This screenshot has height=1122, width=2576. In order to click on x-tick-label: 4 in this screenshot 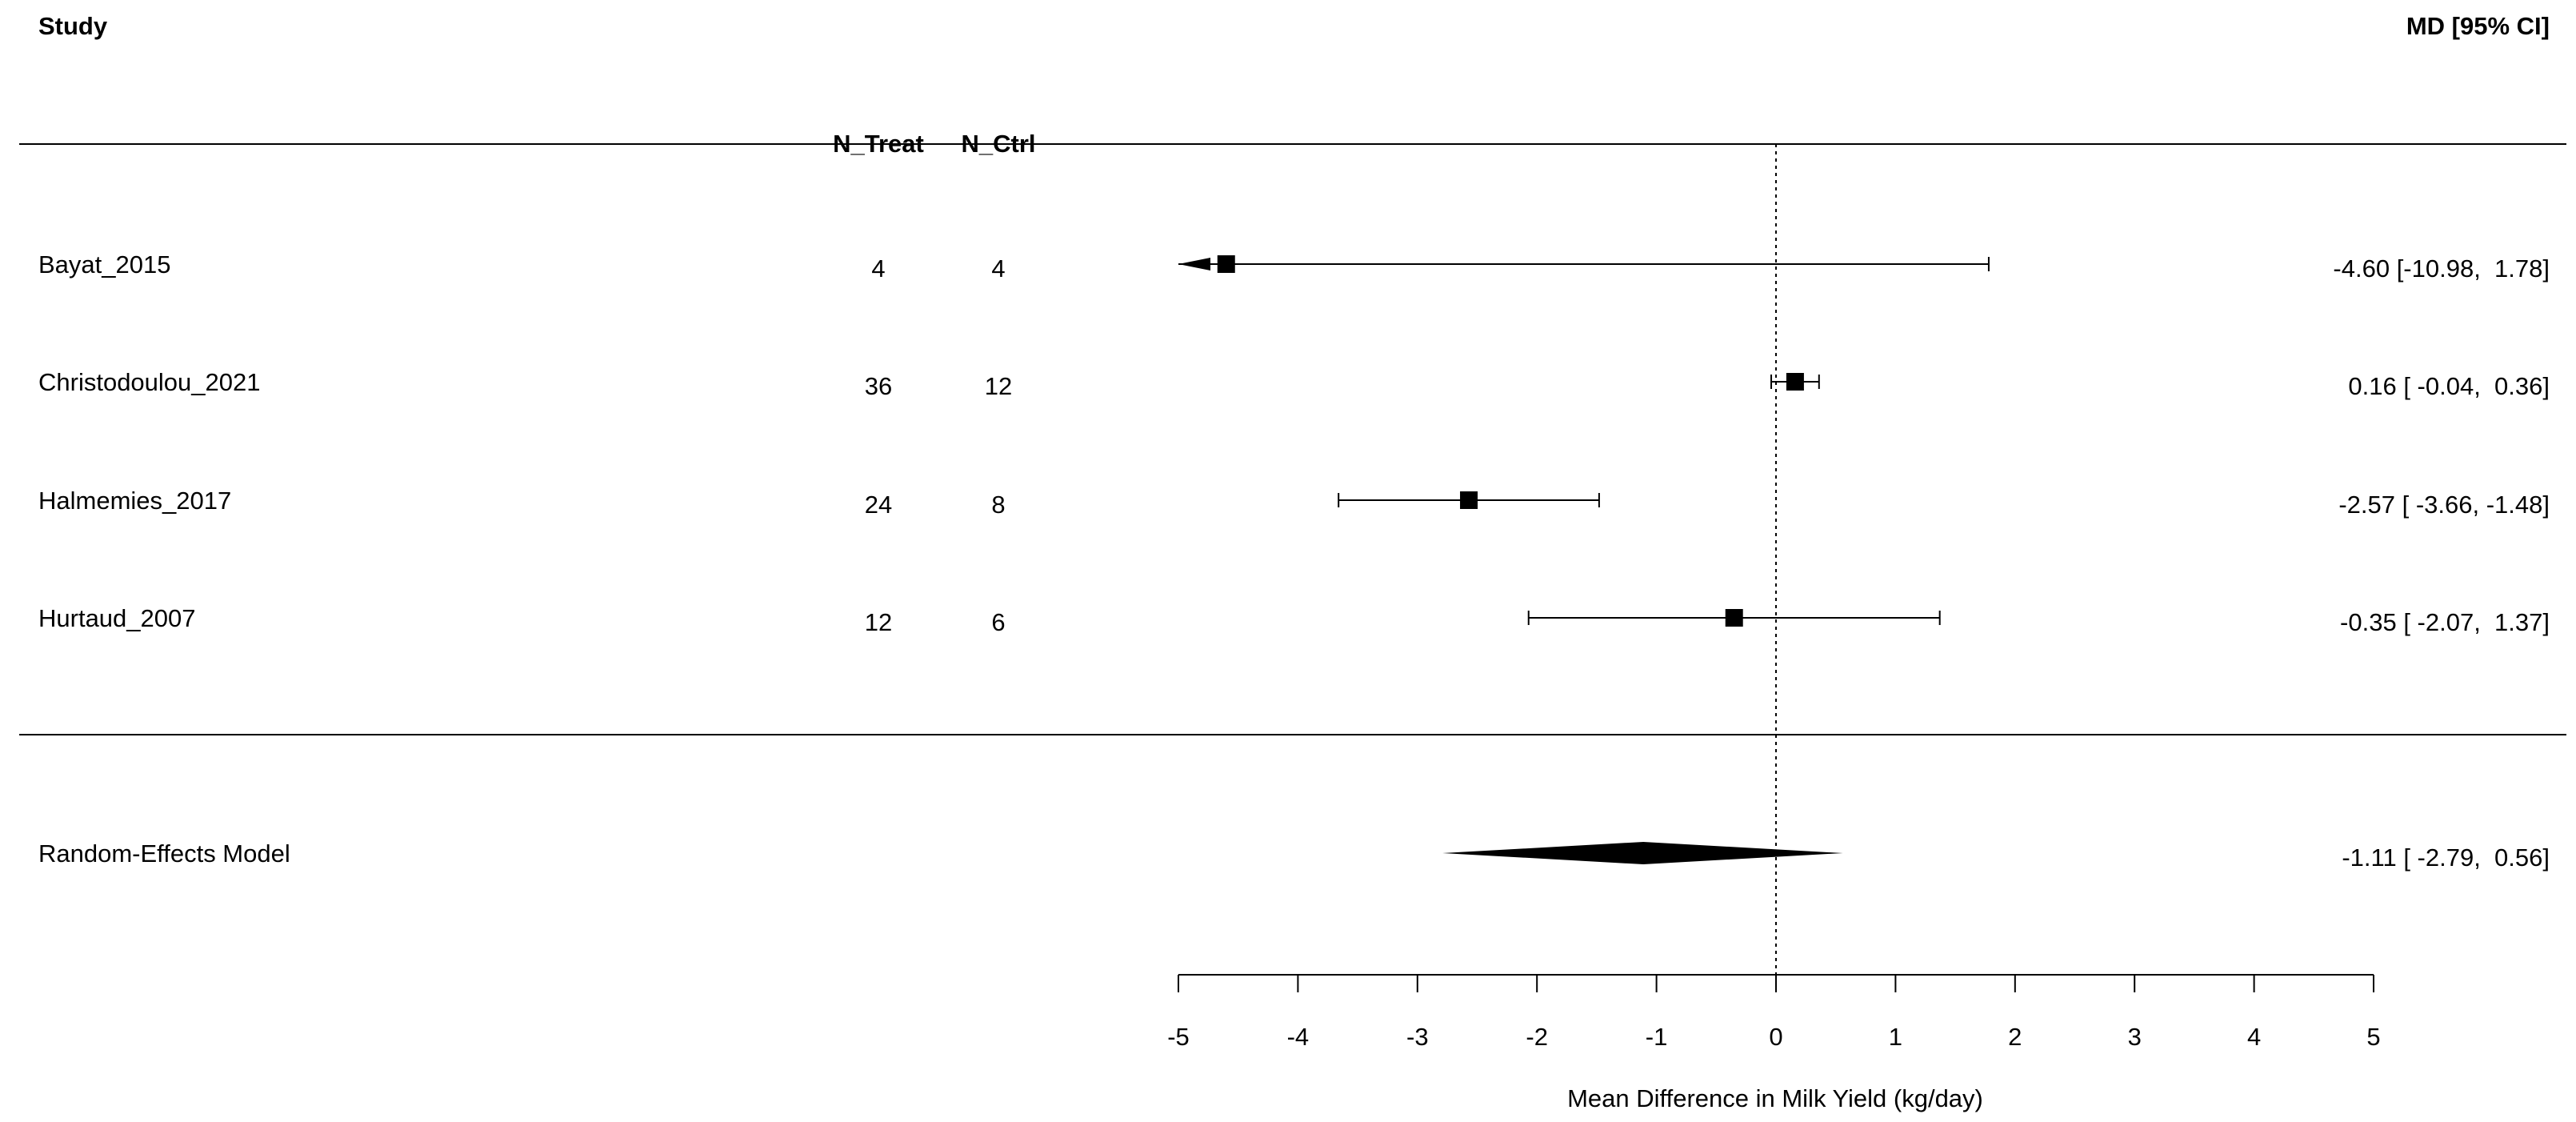, I will do `click(2254, 1037)`.